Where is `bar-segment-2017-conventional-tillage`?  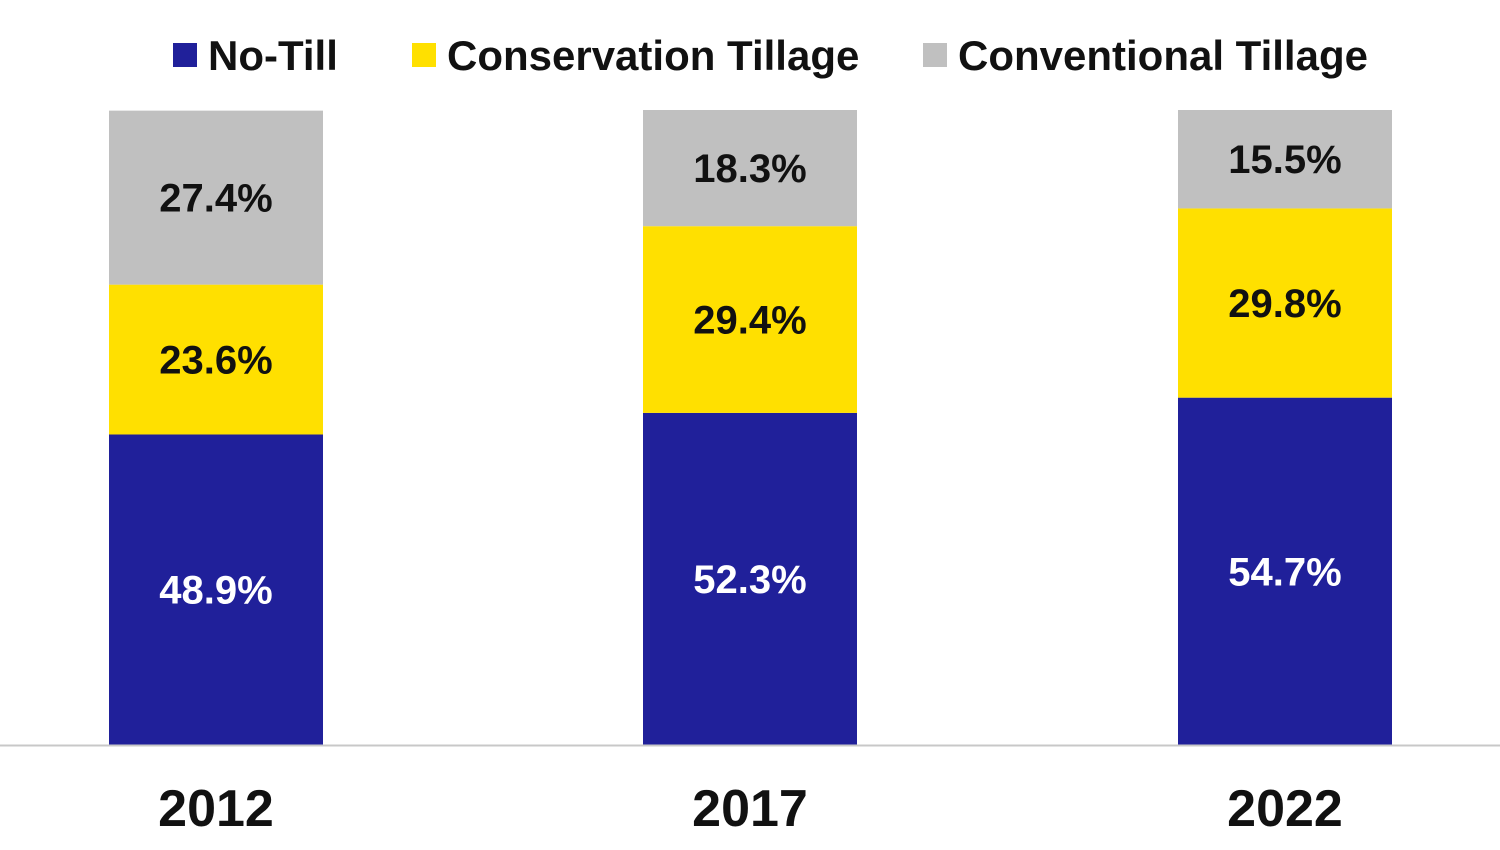 bar-segment-2017-conventional-tillage is located at coordinates (750, 168).